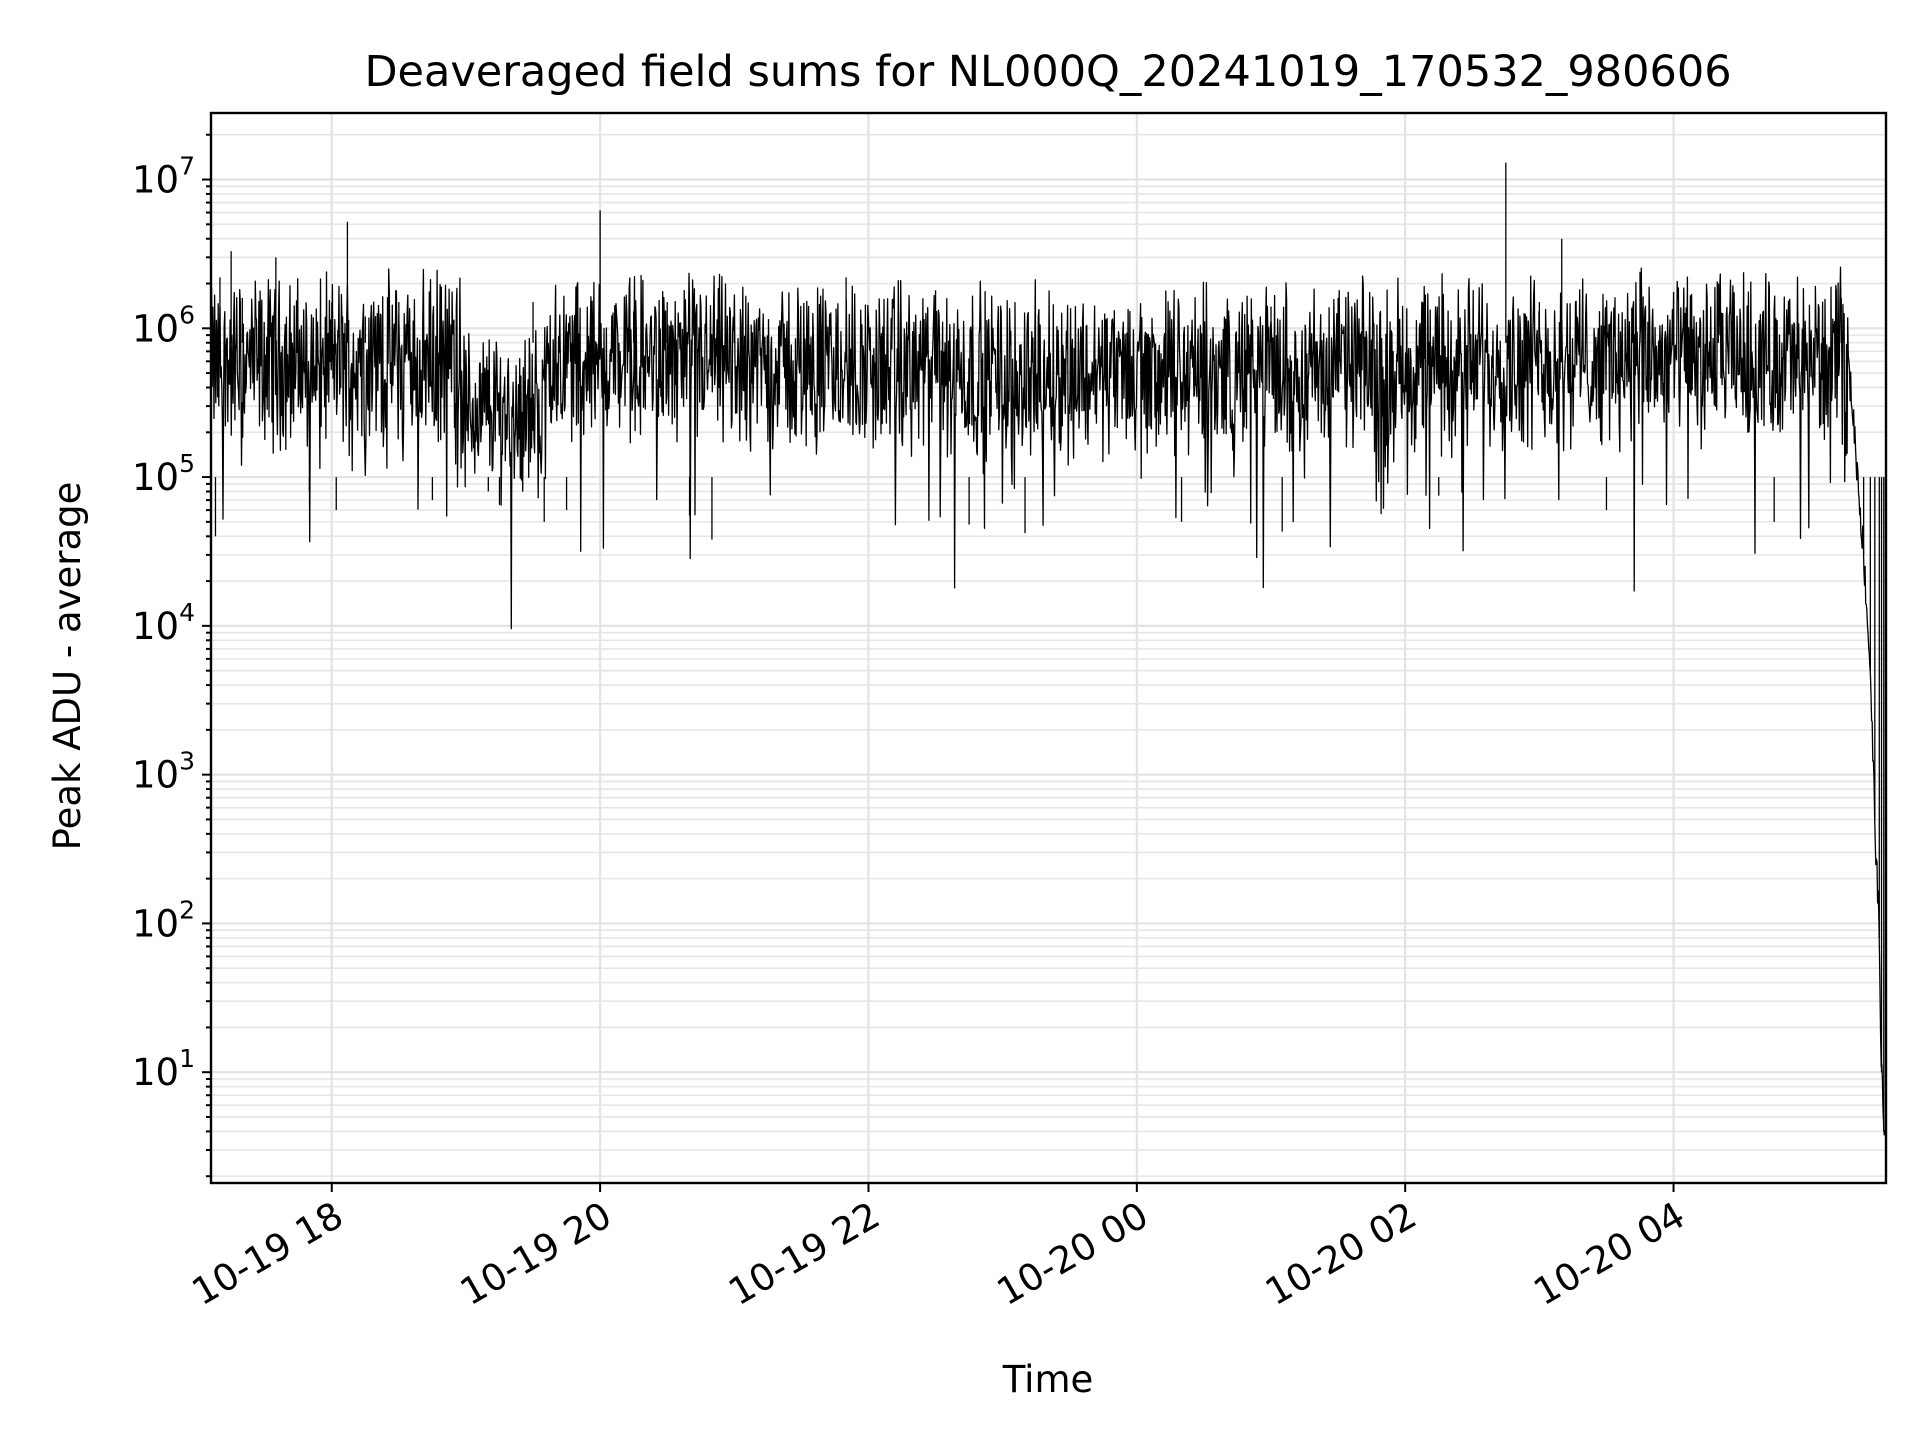 This screenshot has height=1440, width=1920. Describe the element at coordinates (1609, 1254) in the screenshot. I see `x-tick-label: 10-20 04` at that location.